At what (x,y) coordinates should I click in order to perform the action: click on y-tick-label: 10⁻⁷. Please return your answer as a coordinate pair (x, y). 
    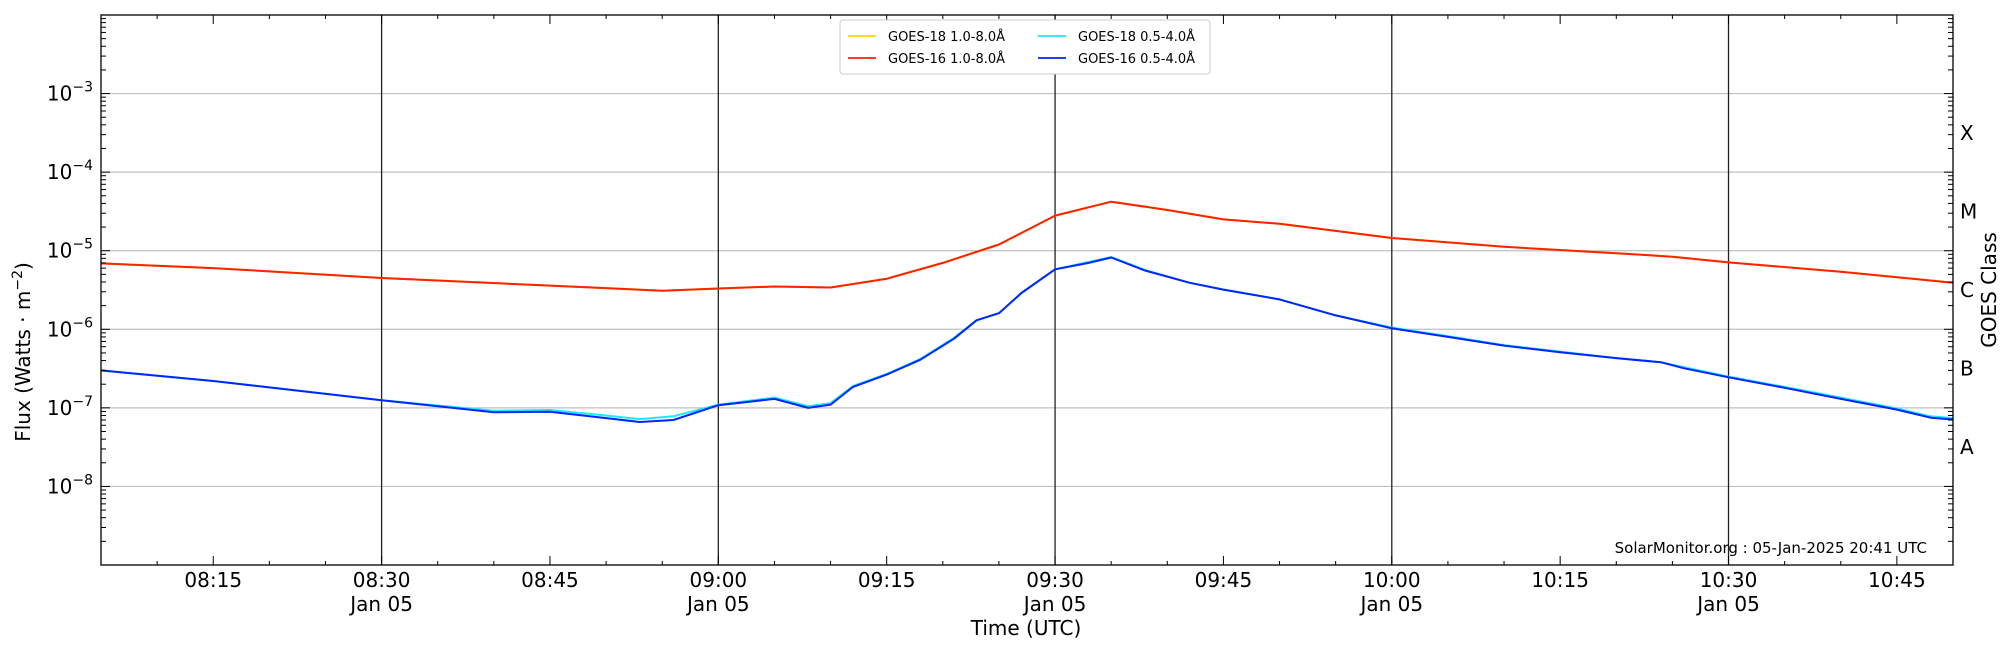
    Looking at the image, I should click on (70, 407).